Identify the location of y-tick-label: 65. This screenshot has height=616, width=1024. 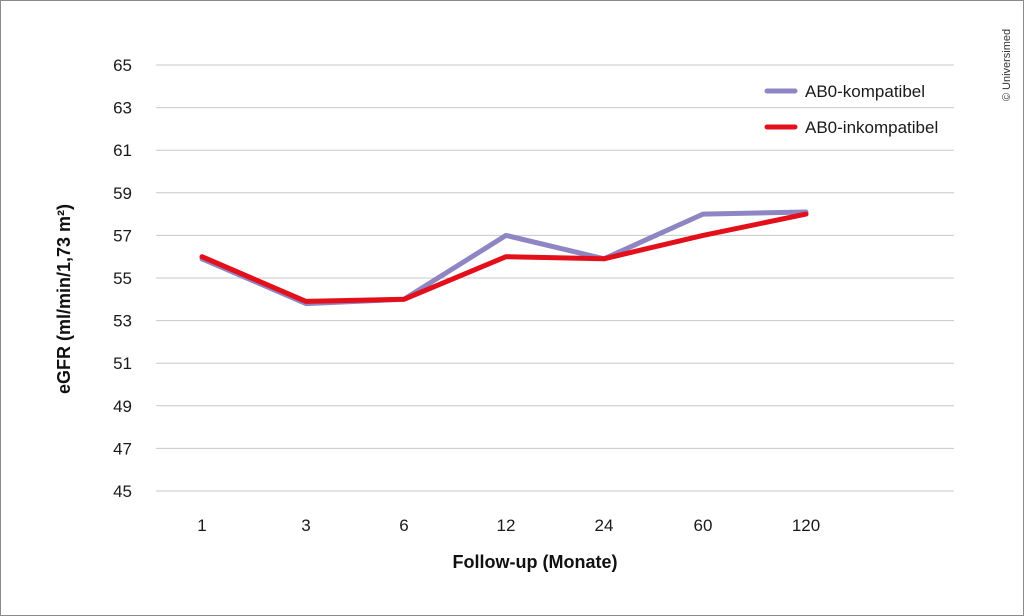
(122, 65).